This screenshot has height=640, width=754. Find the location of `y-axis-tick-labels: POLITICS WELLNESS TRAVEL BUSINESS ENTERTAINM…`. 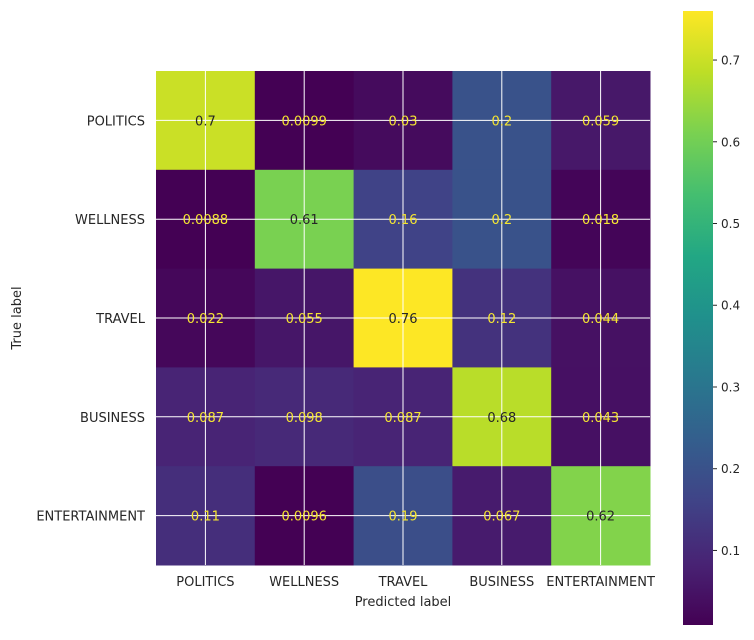

y-axis-tick-labels: POLITICS WELLNESS TRAVEL BUSINESS ENTERTAINM… is located at coordinates (90, 319).